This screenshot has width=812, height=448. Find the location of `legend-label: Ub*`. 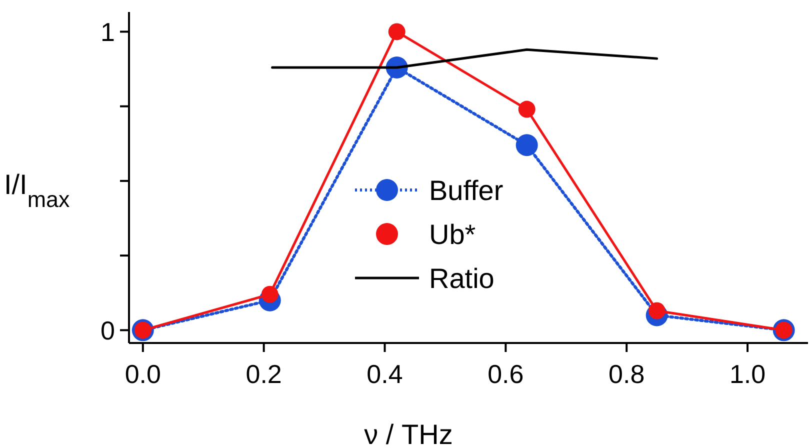

legend-label: Ub* is located at coordinates (452, 234).